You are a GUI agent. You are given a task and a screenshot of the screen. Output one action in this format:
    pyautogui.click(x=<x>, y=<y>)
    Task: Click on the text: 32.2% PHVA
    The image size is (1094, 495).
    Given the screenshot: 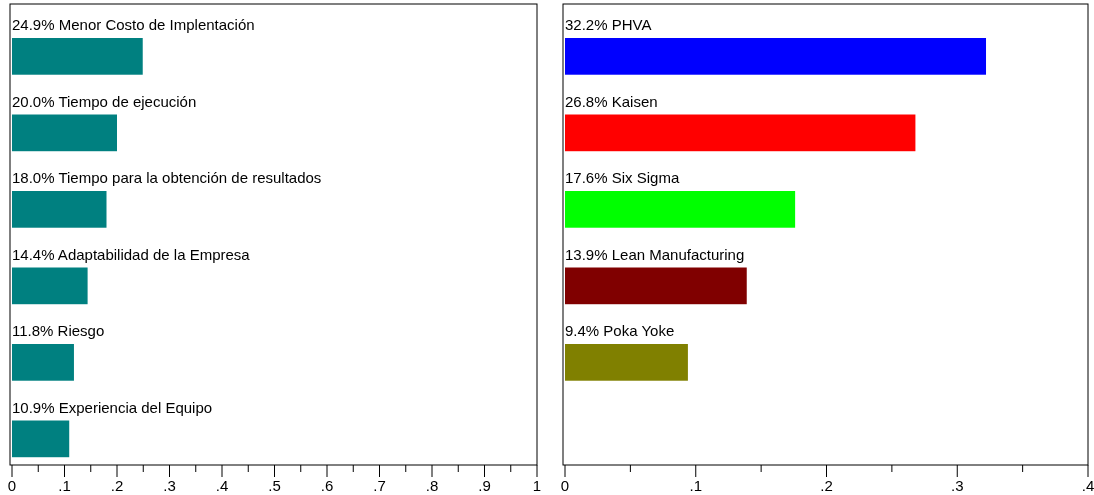 What is the action you would take?
    pyautogui.click(x=608, y=24)
    